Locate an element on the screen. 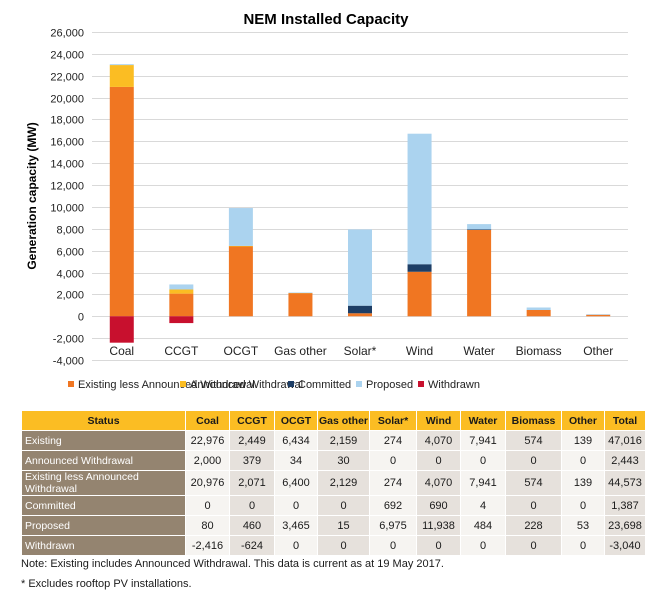 The image size is (655, 593). x-category-label: Wind is located at coordinates (419, 351).